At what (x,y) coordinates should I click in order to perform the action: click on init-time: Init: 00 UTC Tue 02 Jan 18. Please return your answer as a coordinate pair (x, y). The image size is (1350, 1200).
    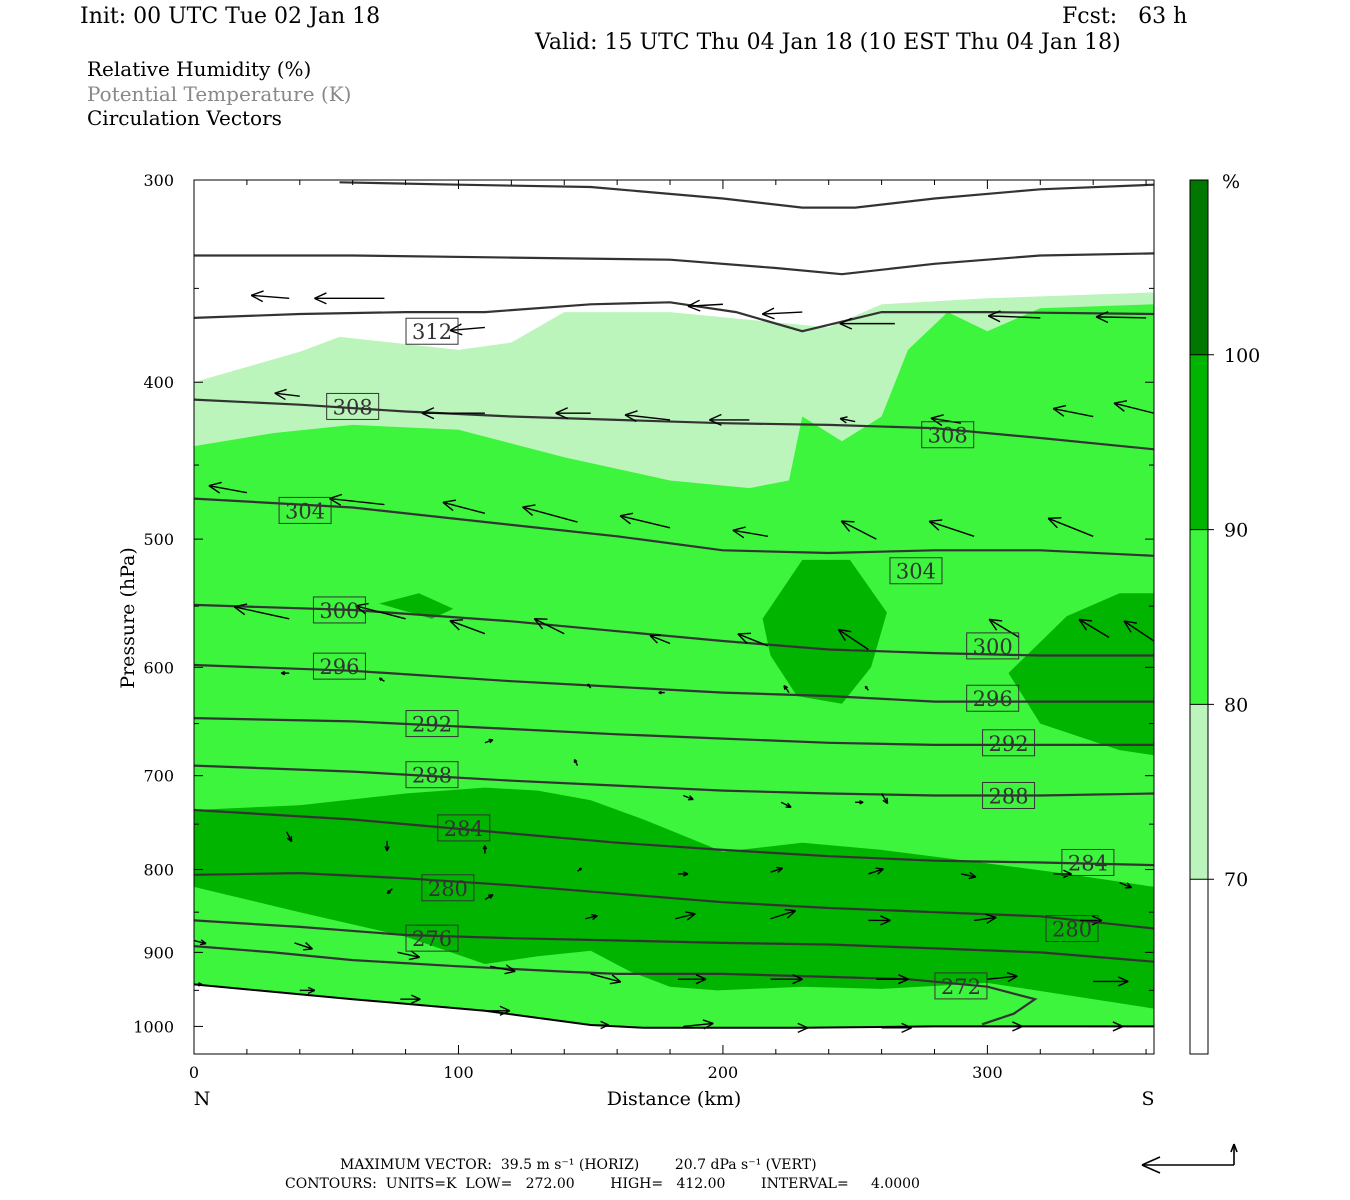
    Looking at the image, I should click on (230, 16).